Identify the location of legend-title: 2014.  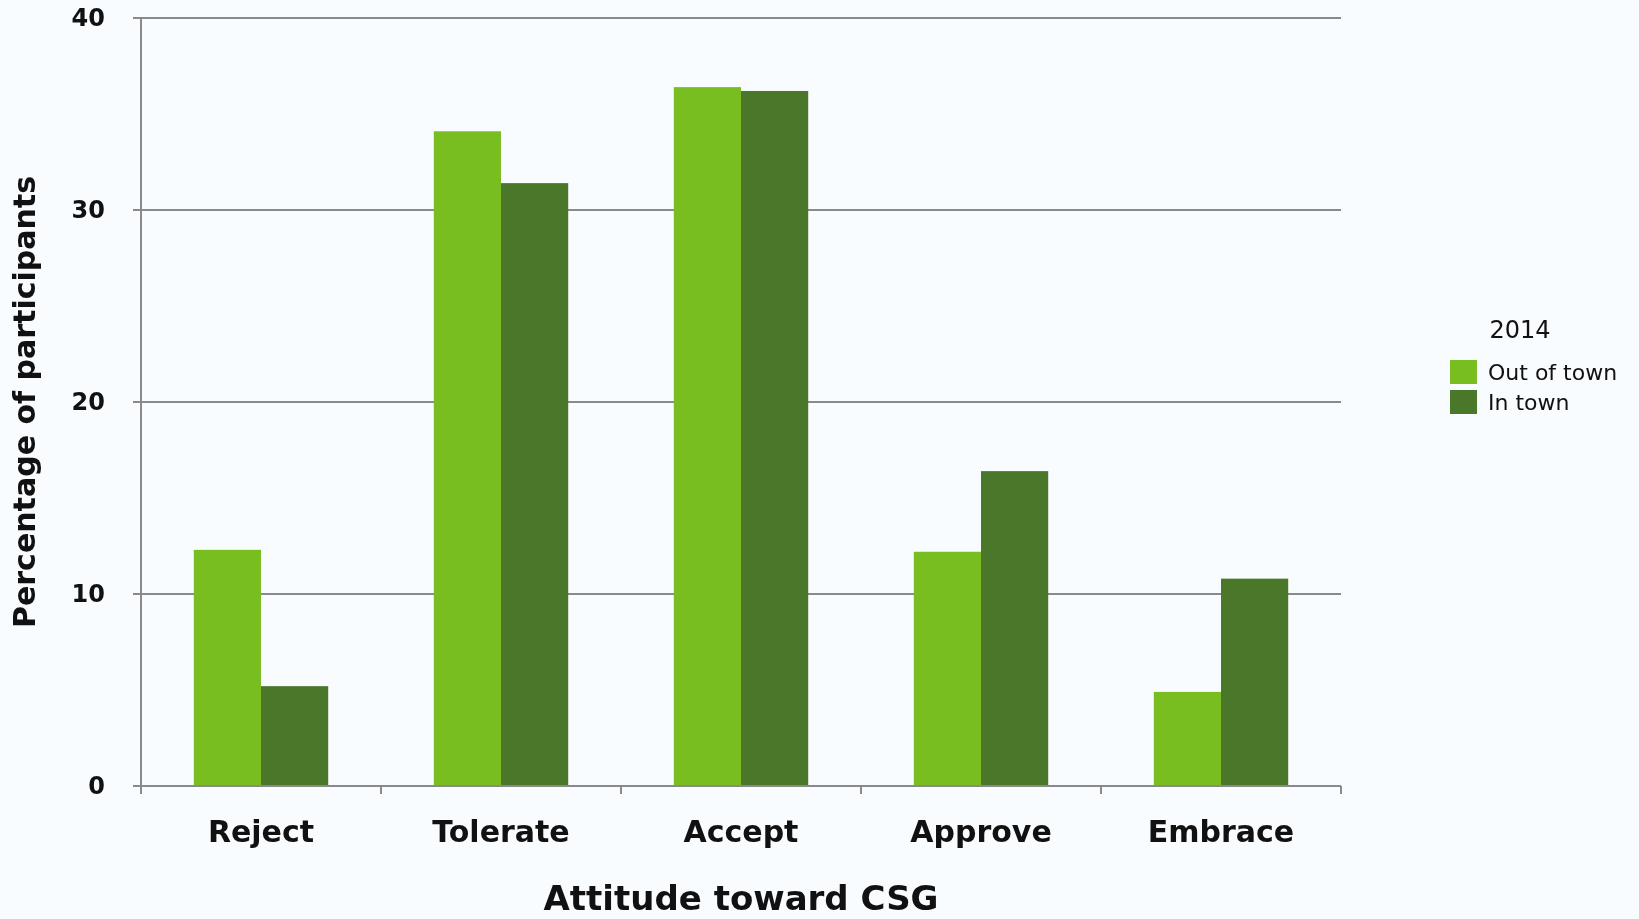
(1520, 330).